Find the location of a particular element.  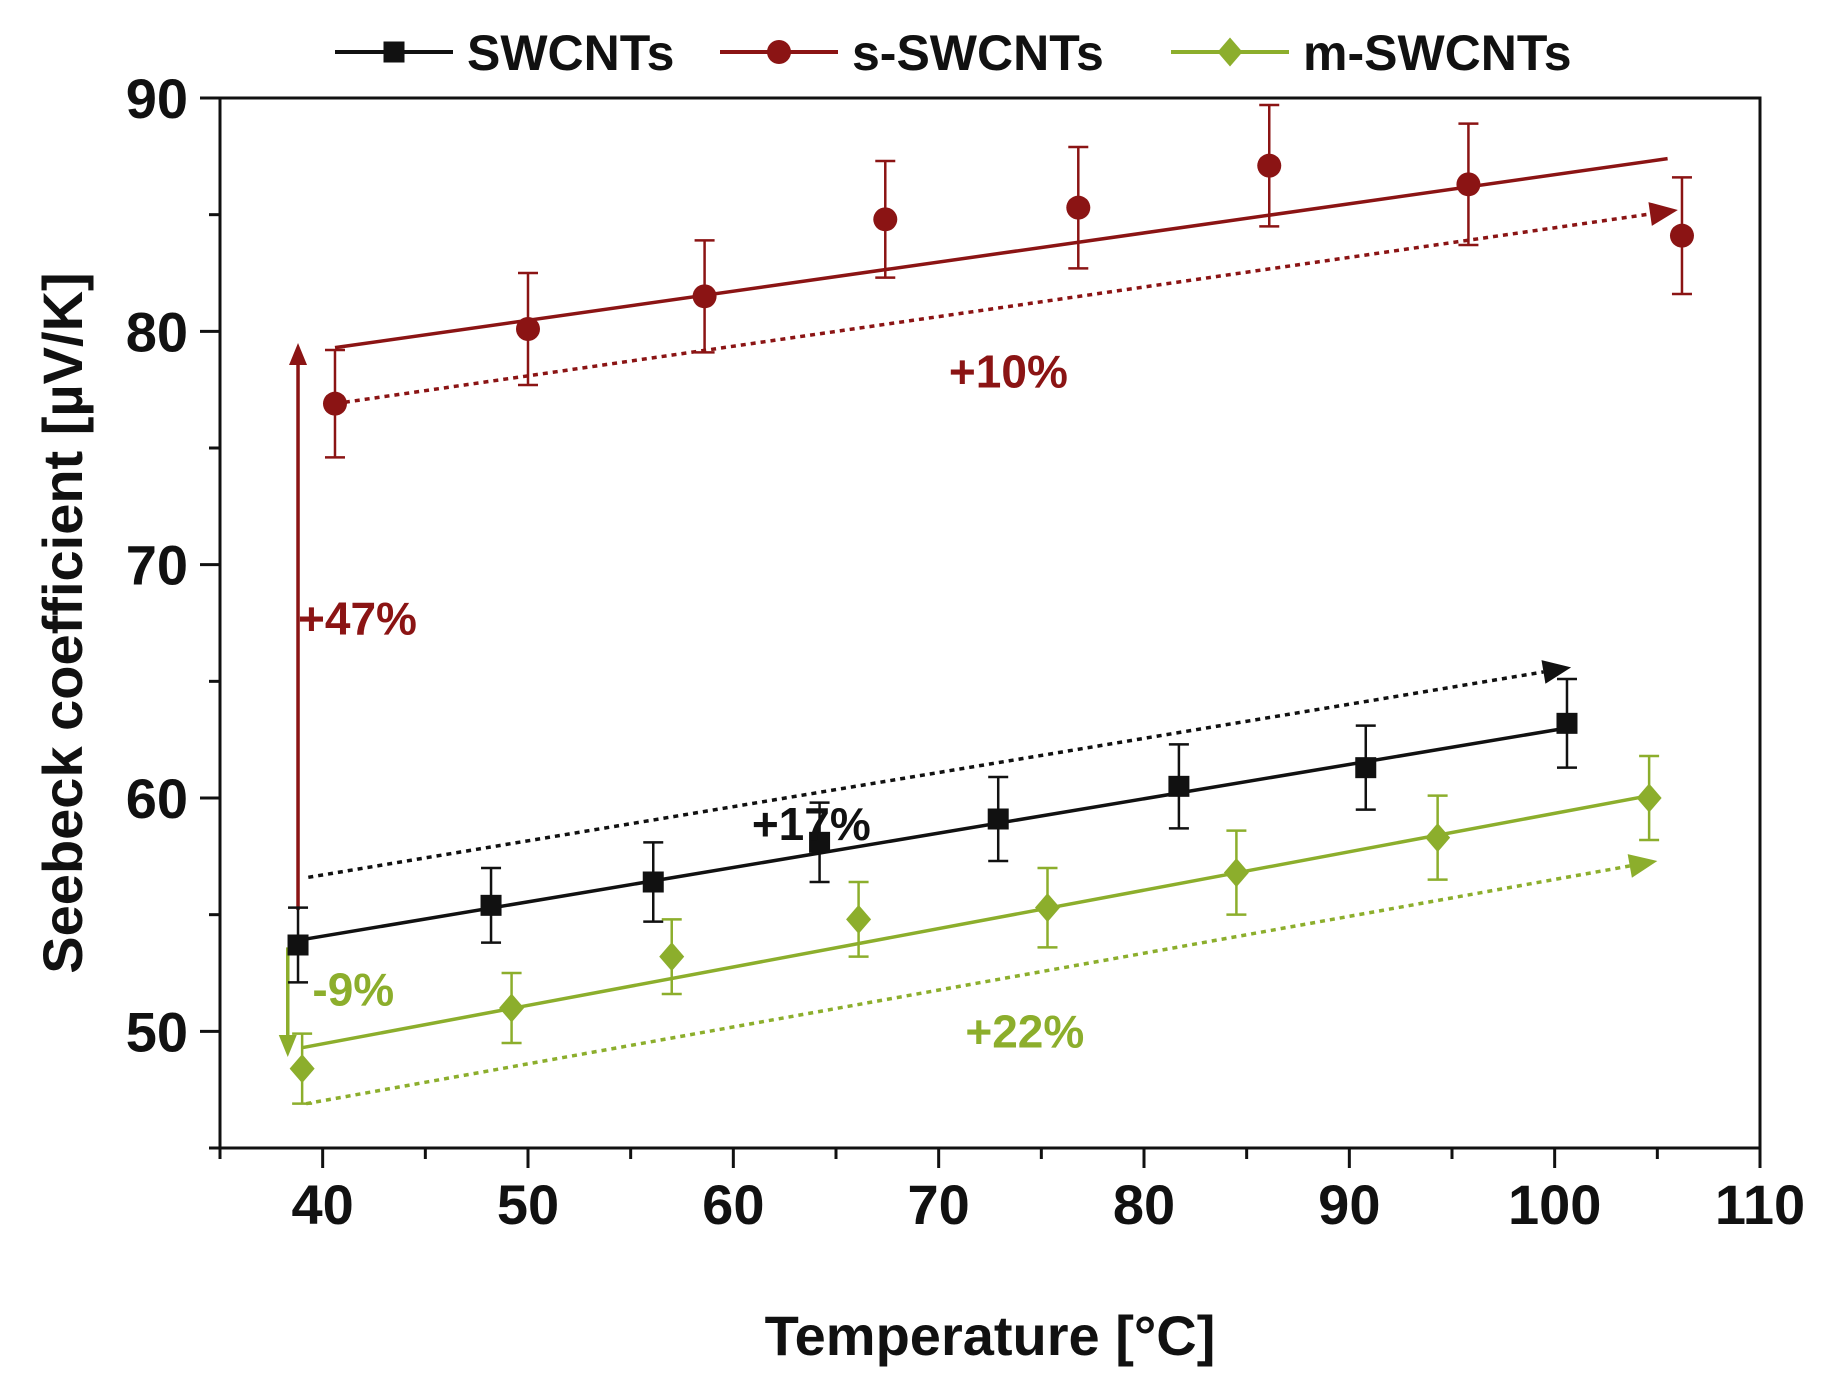

x-axis-label: Temperature [°C] is located at coordinates (990, 1335).